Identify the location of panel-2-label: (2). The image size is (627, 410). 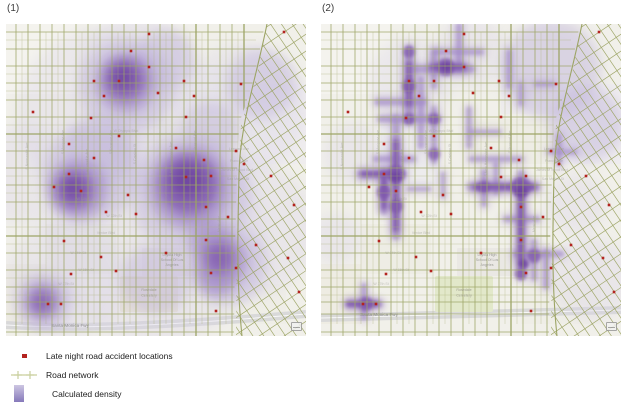
(328, 8).